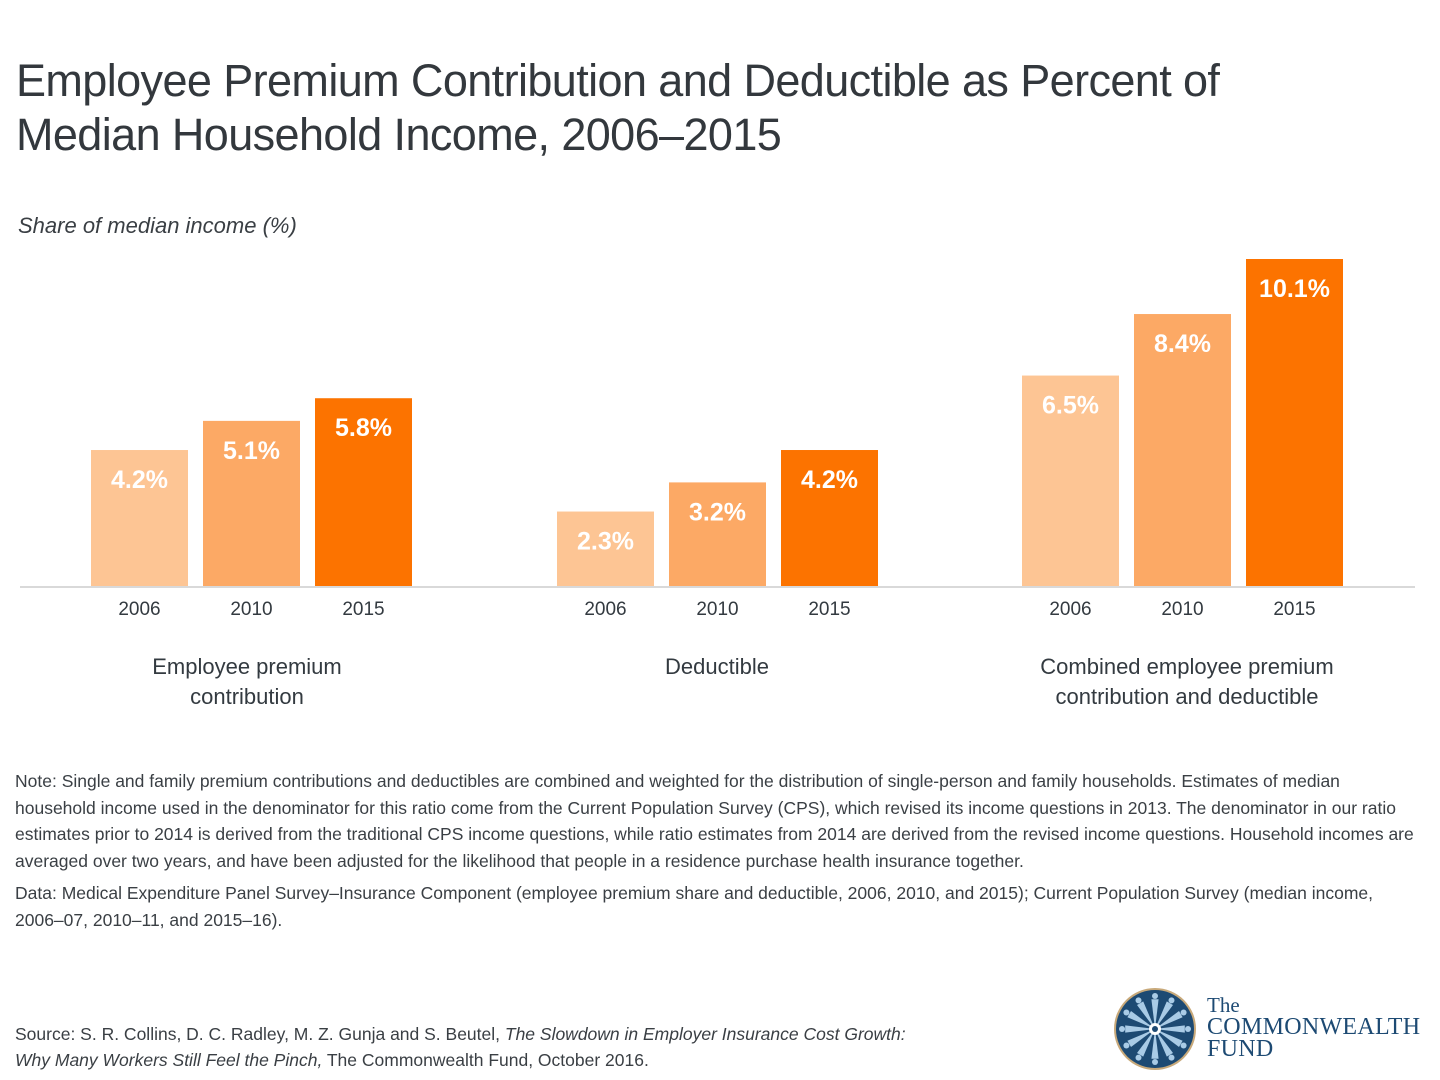 This screenshot has width=1440, height=1080. Describe the element at coordinates (363, 492) in the screenshot. I see `bar-0-2015` at that location.